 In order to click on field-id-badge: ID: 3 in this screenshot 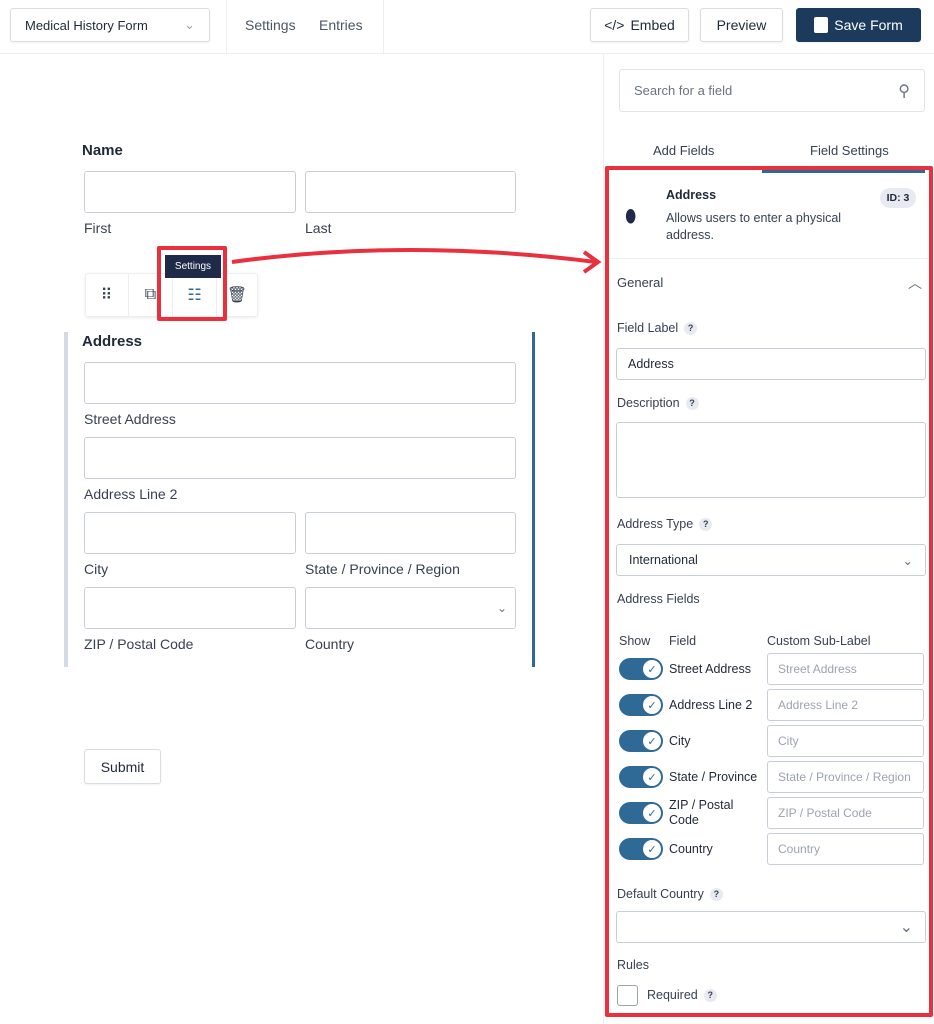, I will do `click(898, 198)`.